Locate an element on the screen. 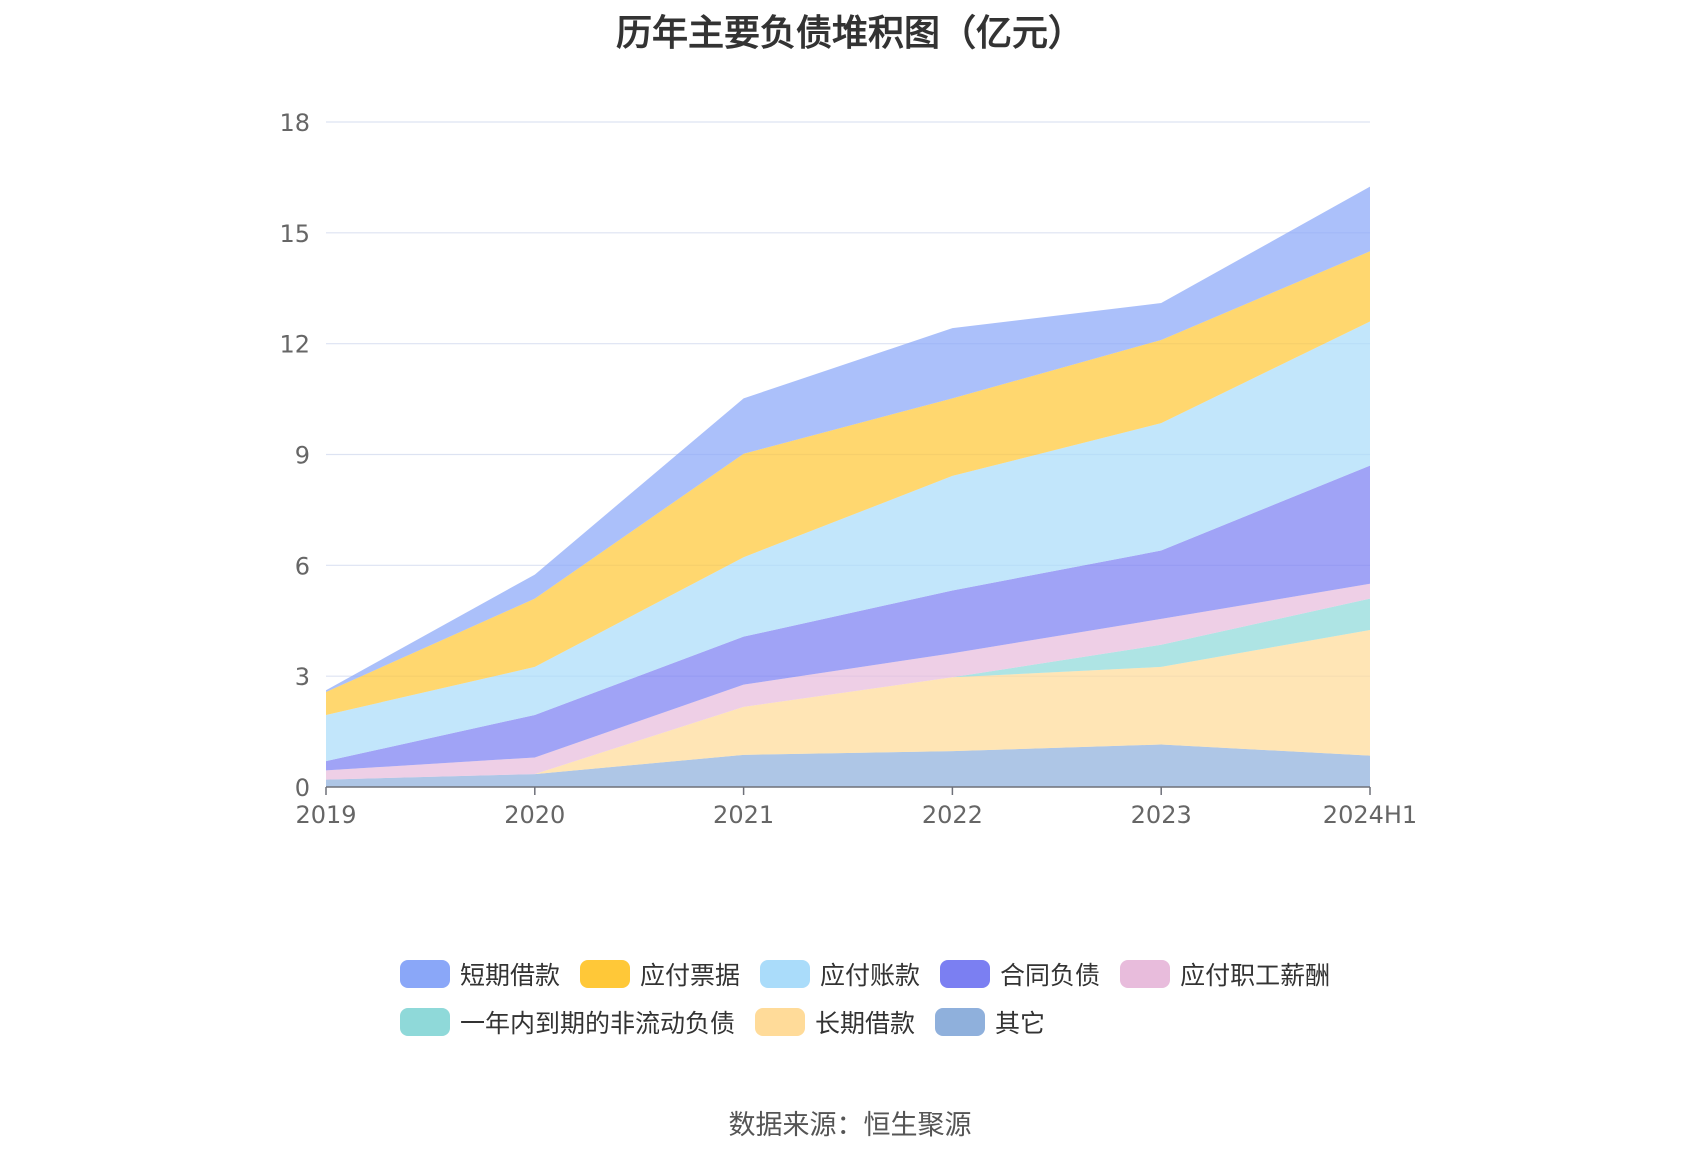 Image resolution: width=1700 pixels, height=1150 pixels. legend-label: 应付票据 is located at coordinates (690, 975).